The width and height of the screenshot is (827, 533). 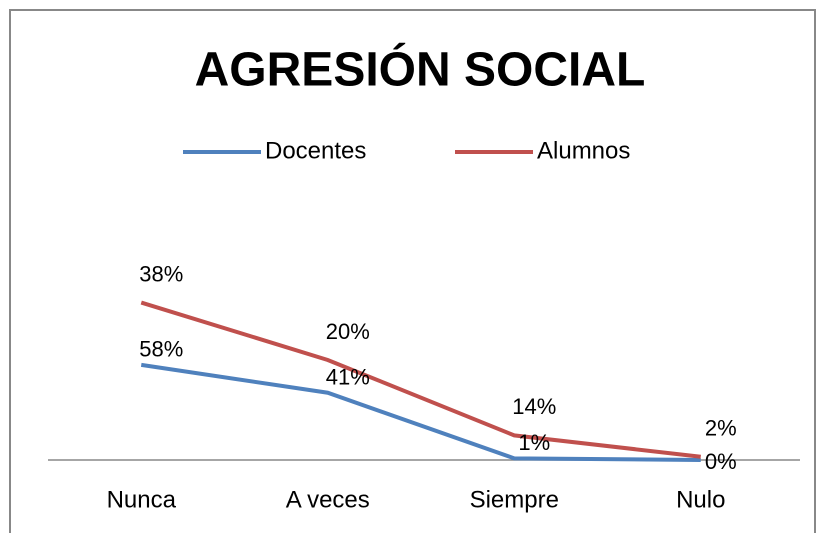 I want to click on data-label: 41%, so click(x=348, y=377).